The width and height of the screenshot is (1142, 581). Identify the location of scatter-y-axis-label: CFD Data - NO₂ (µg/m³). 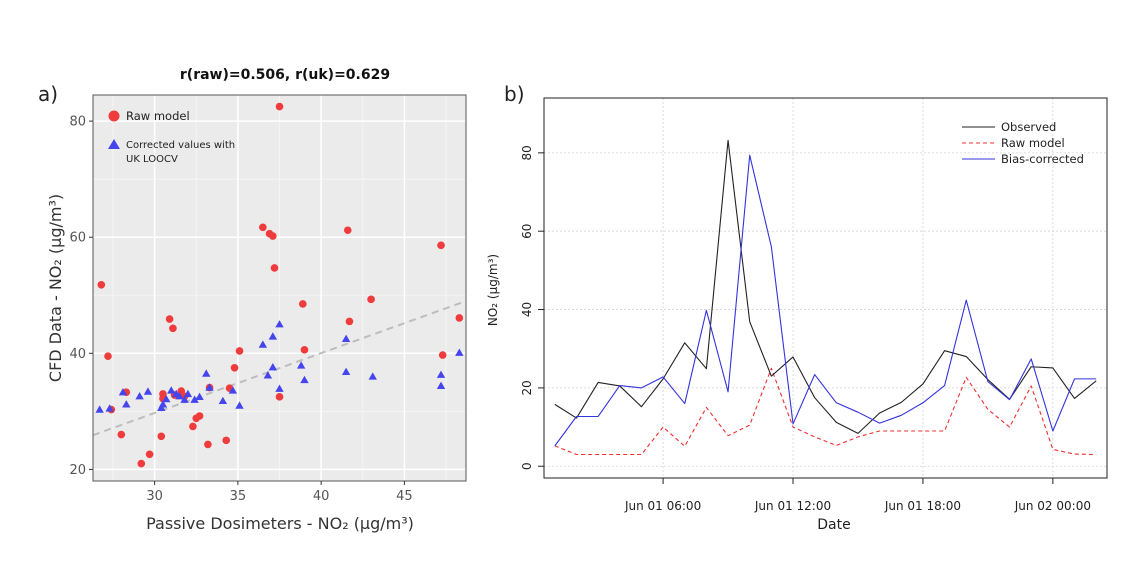
(55, 288).